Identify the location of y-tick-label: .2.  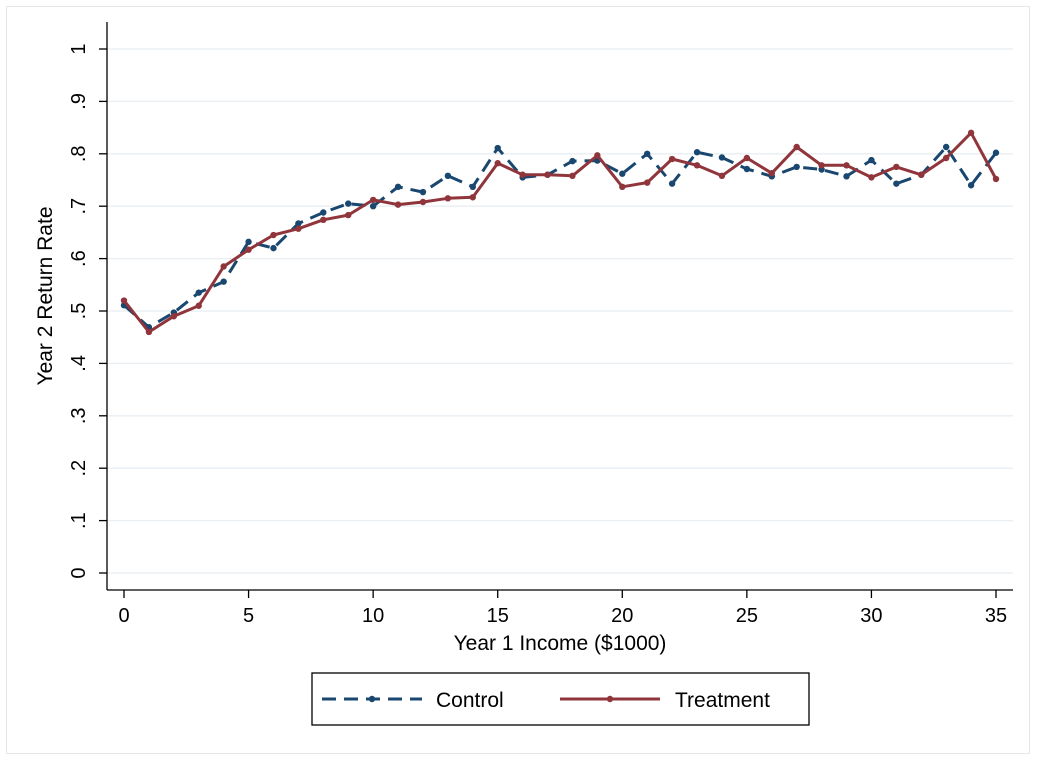
(79, 468).